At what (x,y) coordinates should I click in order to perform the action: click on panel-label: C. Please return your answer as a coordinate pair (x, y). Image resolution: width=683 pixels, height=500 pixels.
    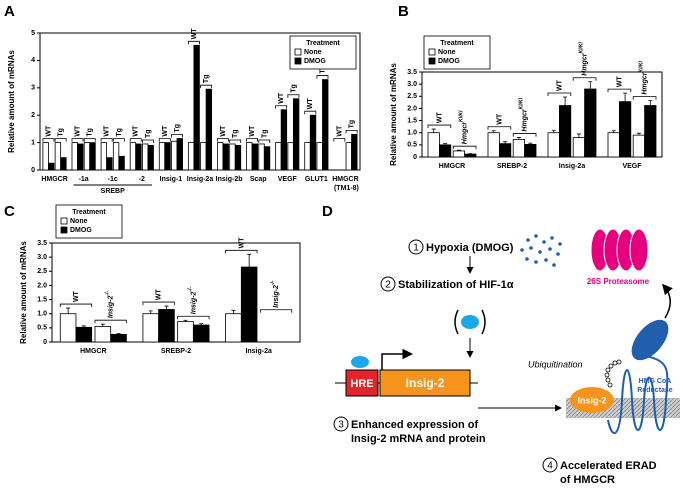
    Looking at the image, I should click on (9, 211).